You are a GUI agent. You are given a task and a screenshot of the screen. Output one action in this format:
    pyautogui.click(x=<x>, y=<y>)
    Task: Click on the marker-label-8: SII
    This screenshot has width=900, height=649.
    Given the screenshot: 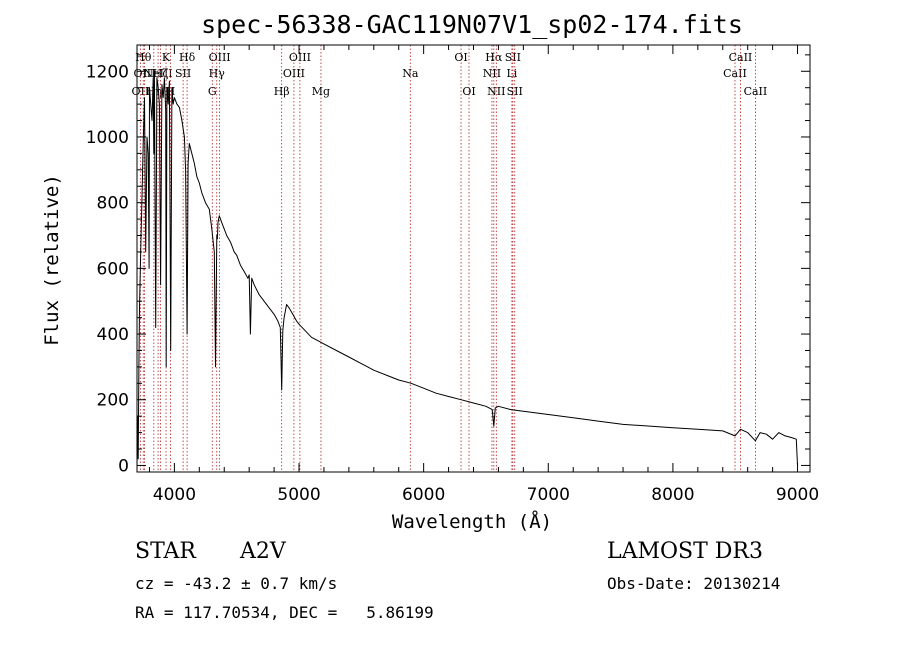 What is the action you would take?
    pyautogui.click(x=183, y=73)
    